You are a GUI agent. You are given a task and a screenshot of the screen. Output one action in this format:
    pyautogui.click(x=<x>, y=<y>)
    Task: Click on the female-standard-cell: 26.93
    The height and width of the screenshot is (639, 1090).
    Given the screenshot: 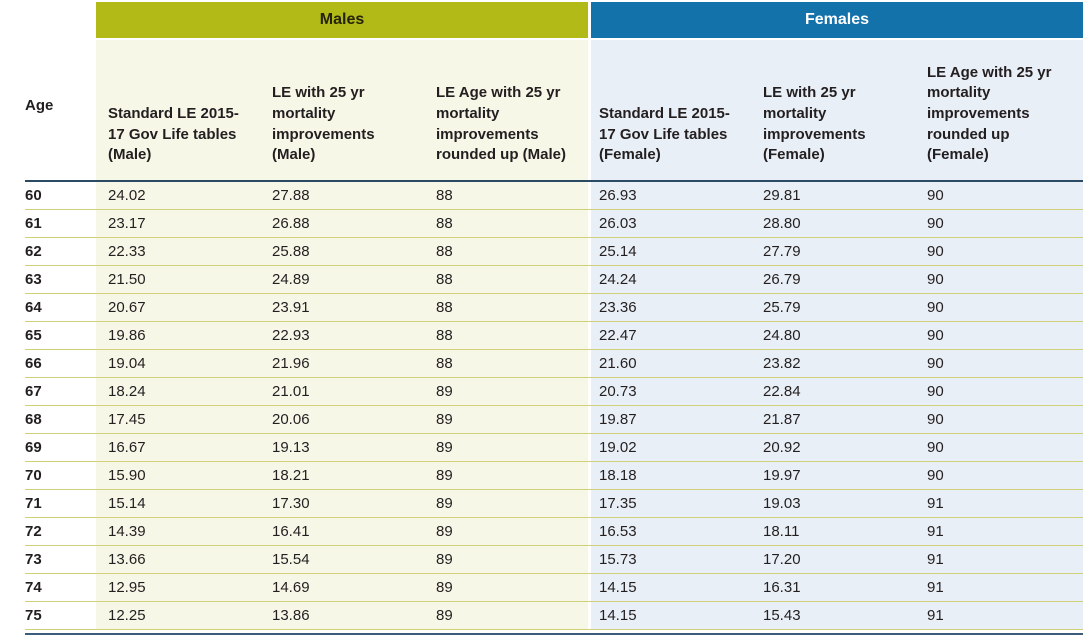 What is the action you would take?
    pyautogui.click(x=673, y=195)
    